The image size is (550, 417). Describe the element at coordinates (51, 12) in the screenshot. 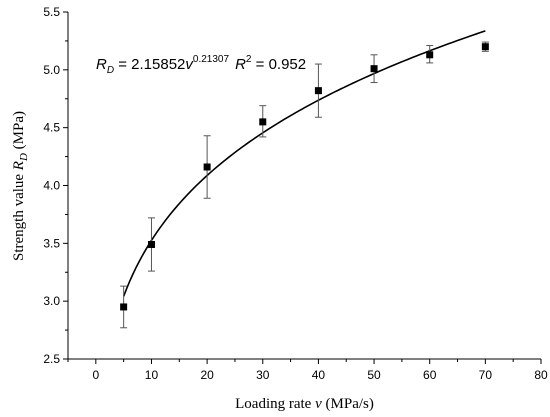

I see `y-tick-label: 5.5` at that location.